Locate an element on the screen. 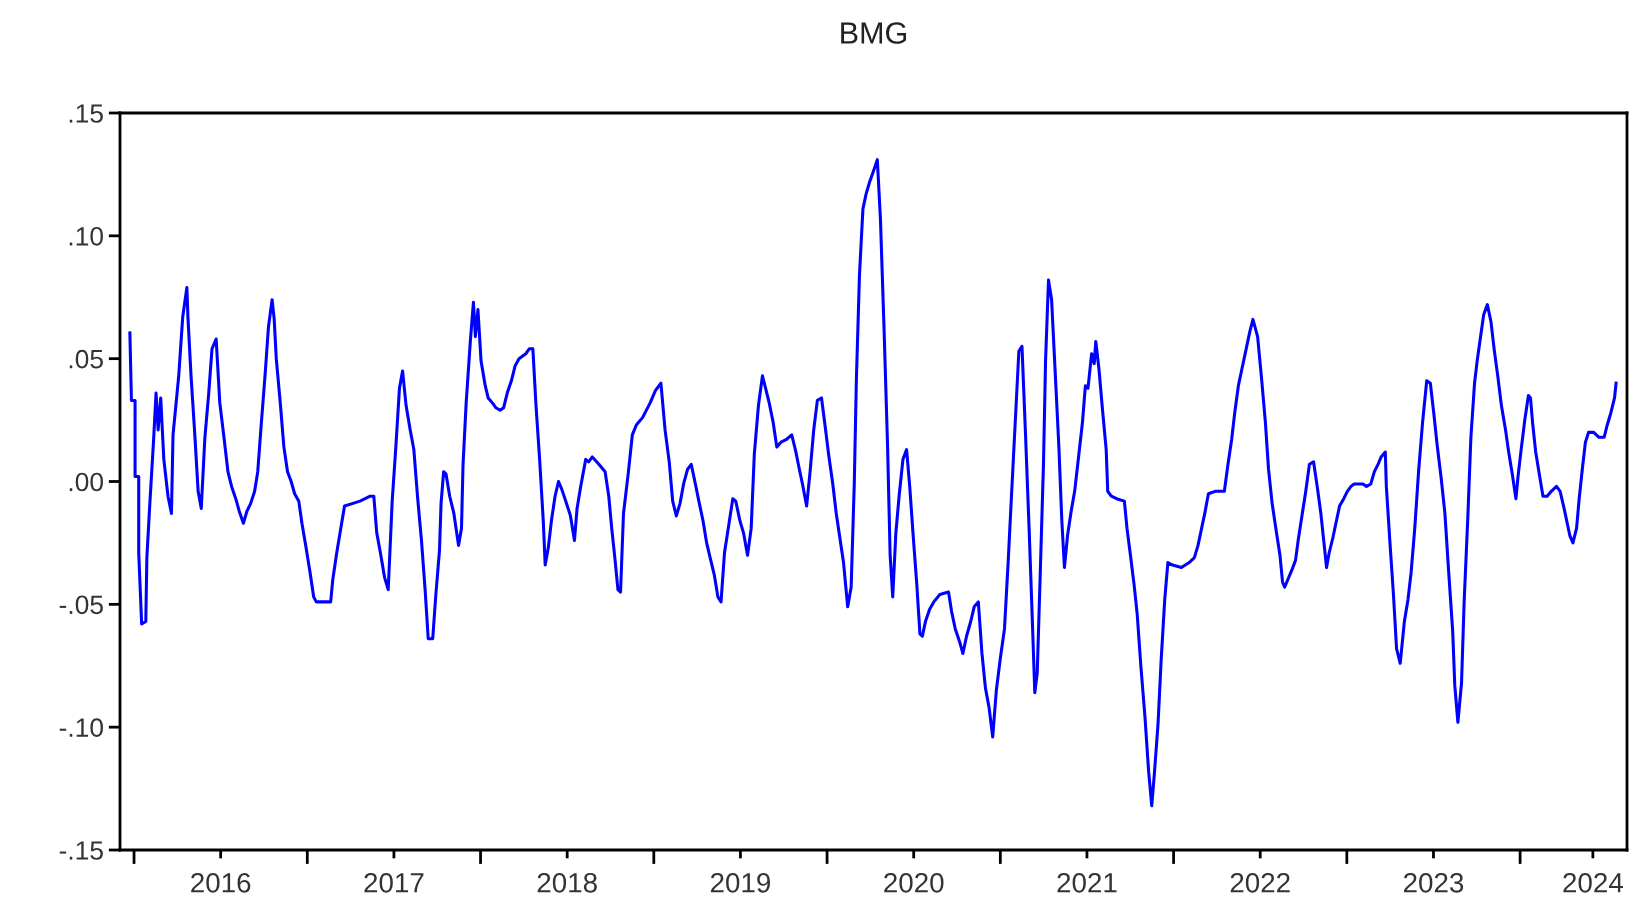  chart-title: BMG is located at coordinates (874, 33).